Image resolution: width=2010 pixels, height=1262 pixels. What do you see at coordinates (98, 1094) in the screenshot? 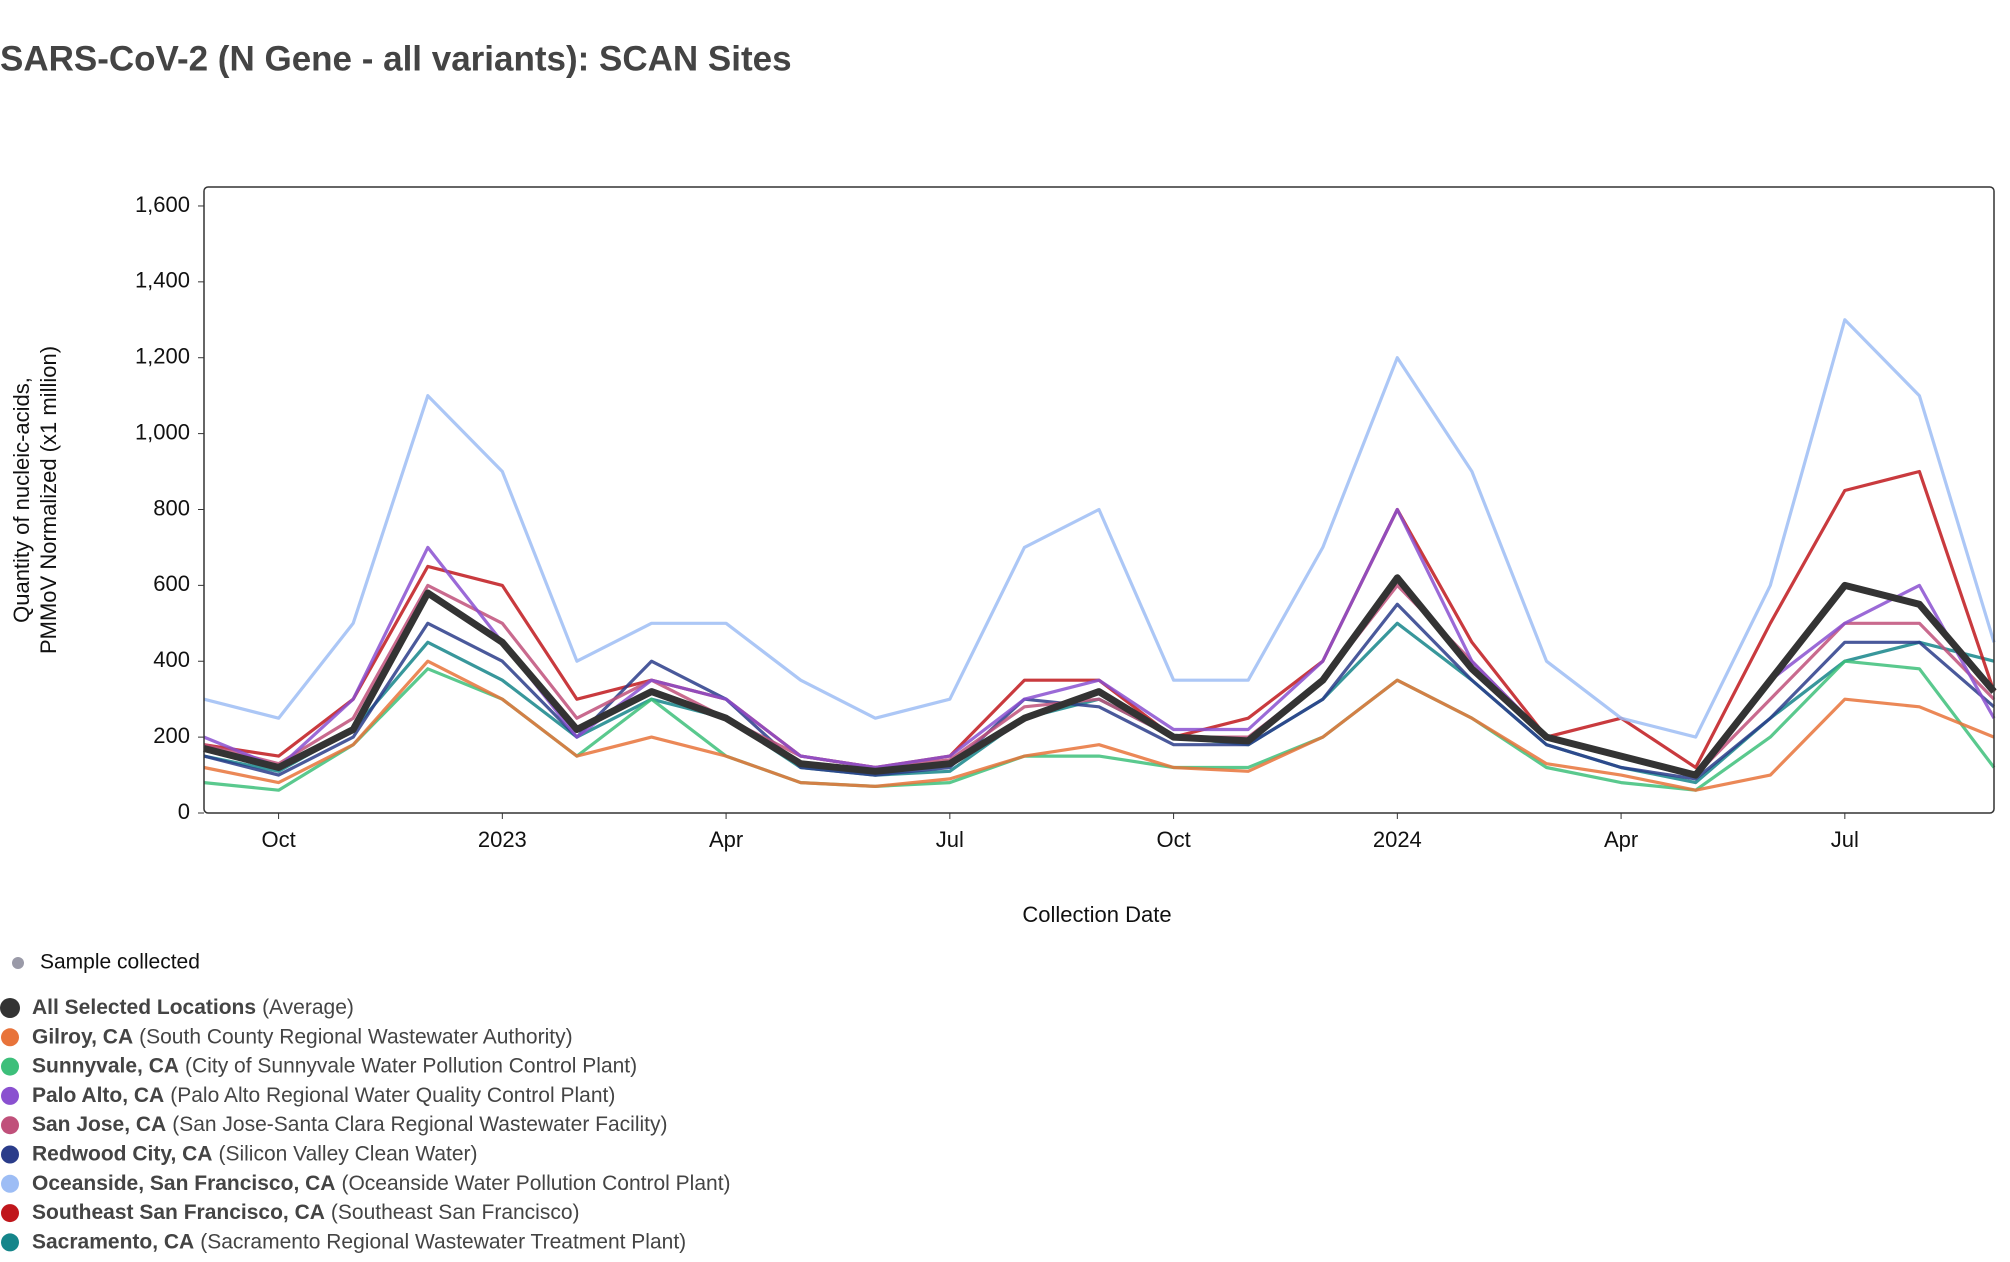
I see `legend-name: Palo Alto, CA` at bounding box center [98, 1094].